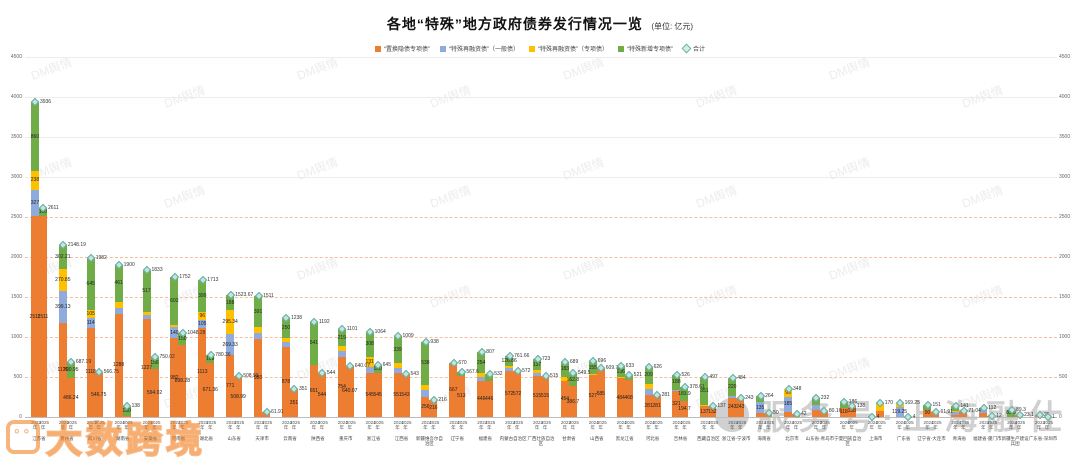 The image size is (1080, 465). Describe the element at coordinates (620, 48) in the screenshot. I see `legend-swatch-green` at that location.